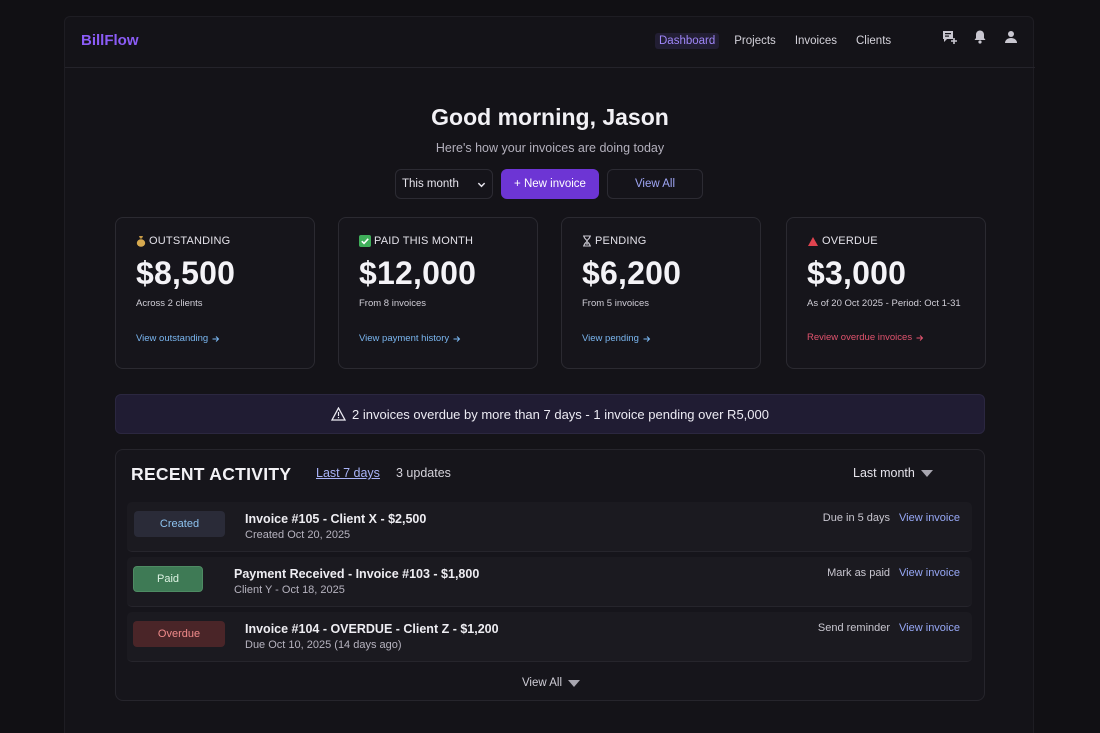  What do you see at coordinates (884, 303) in the screenshot?
I see `card-note: As of 20 Oct 2025 - Period: Oct 1-31` at bounding box center [884, 303].